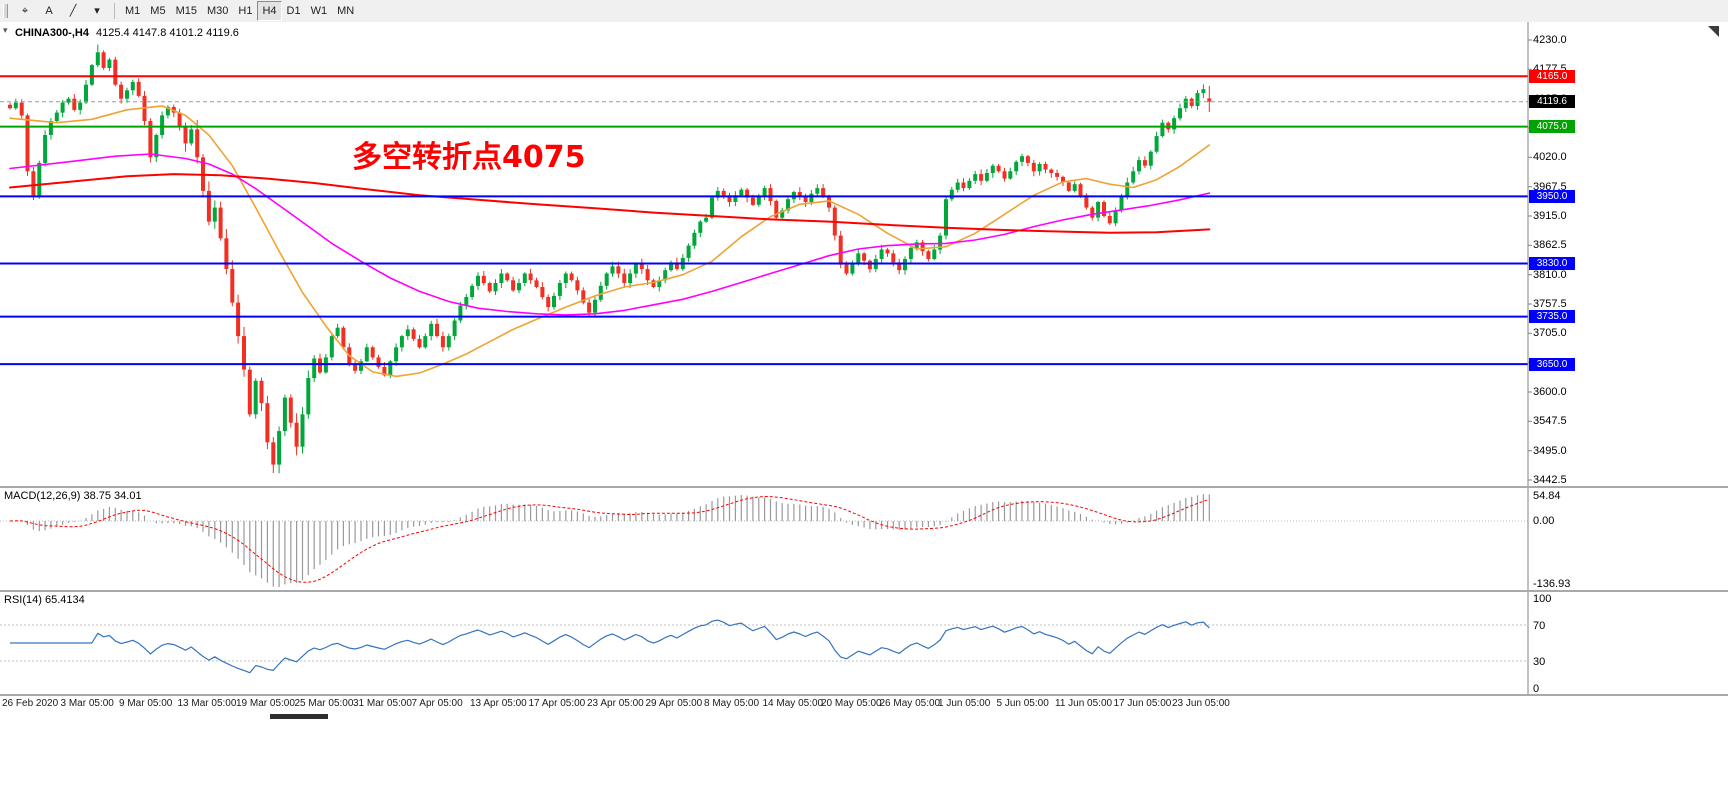 The width and height of the screenshot is (1728, 793). I want to click on price-axis-label: 3757.5, so click(1550, 304).